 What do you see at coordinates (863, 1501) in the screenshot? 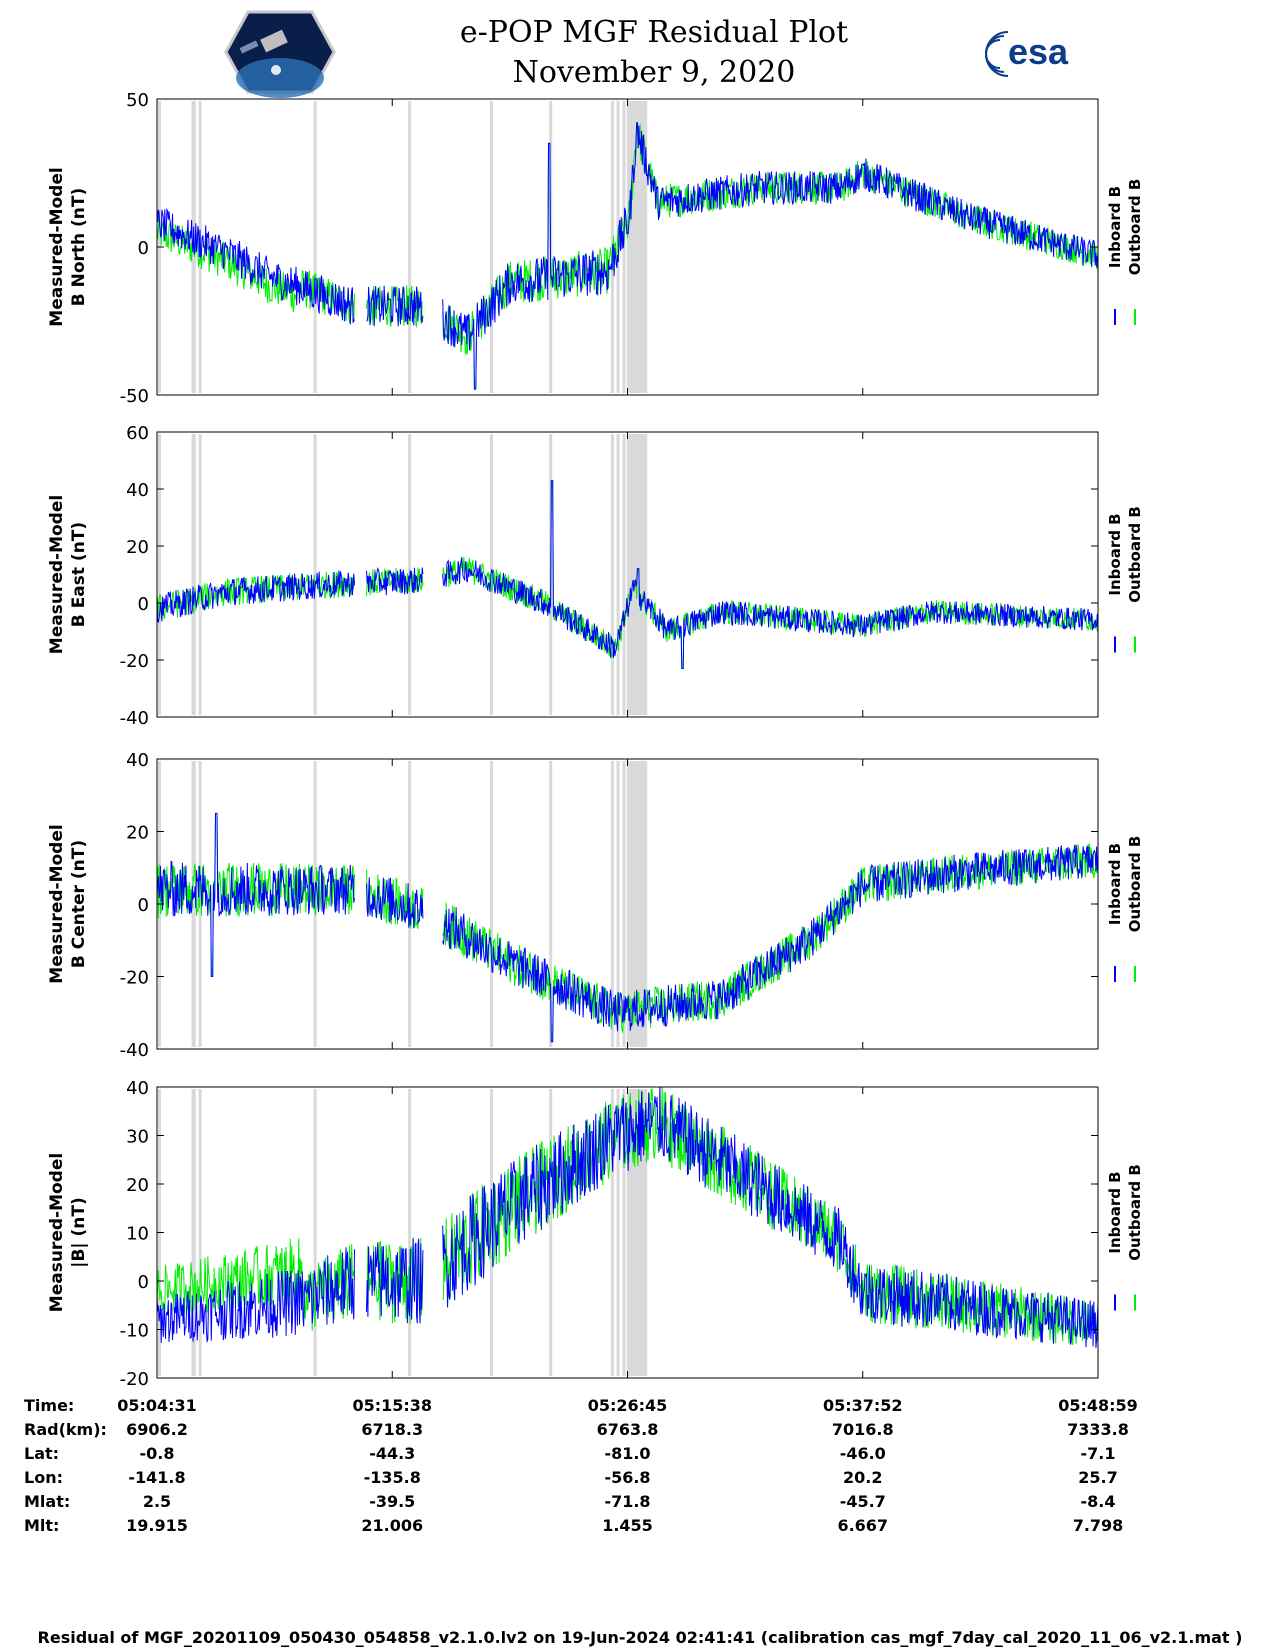
I see `table-cell: -45.7` at bounding box center [863, 1501].